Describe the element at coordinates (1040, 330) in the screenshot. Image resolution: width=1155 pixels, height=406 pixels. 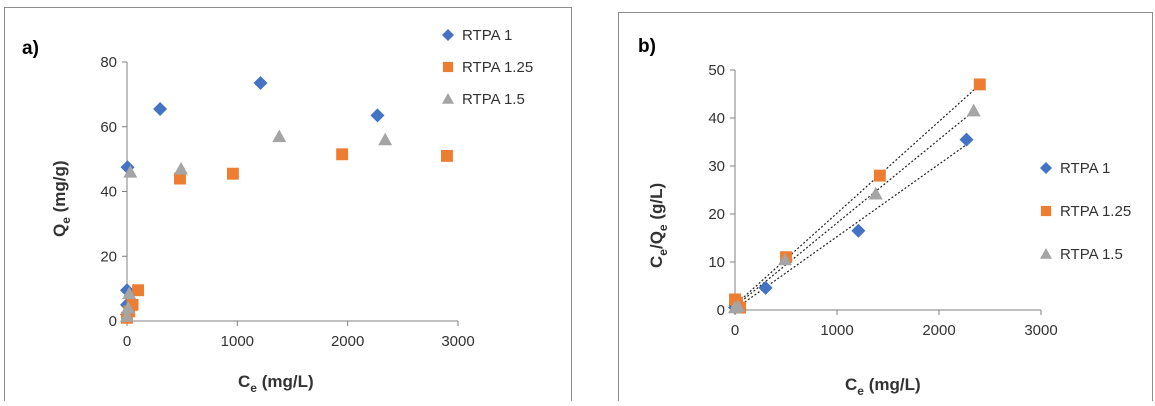
I see `chart-b-x-tick-label: 3000` at that location.